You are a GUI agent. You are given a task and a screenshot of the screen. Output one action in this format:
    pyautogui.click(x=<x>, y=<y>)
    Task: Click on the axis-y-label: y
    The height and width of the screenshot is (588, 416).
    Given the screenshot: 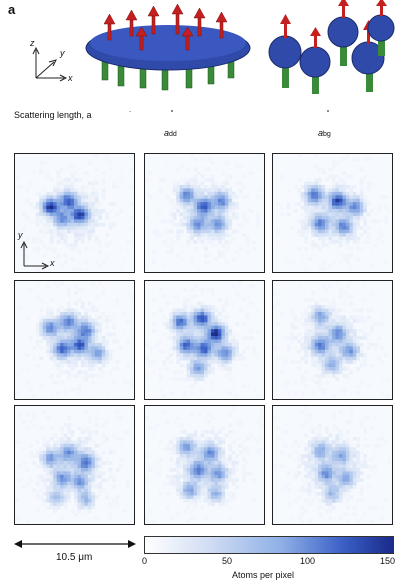 What is the action you would take?
    pyautogui.click(x=62, y=53)
    